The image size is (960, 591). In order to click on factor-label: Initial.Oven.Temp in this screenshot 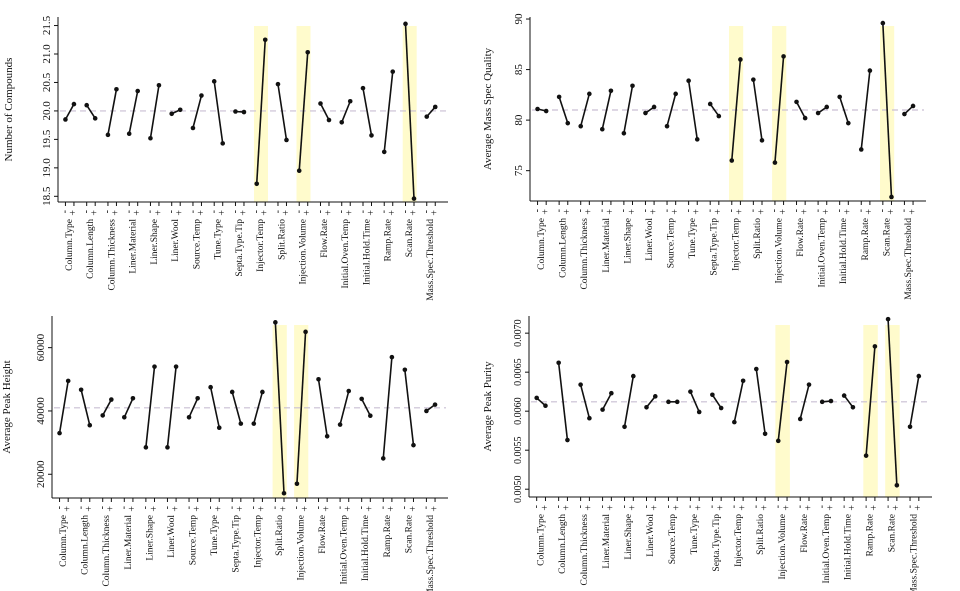, I will do `click(346, 254)`.